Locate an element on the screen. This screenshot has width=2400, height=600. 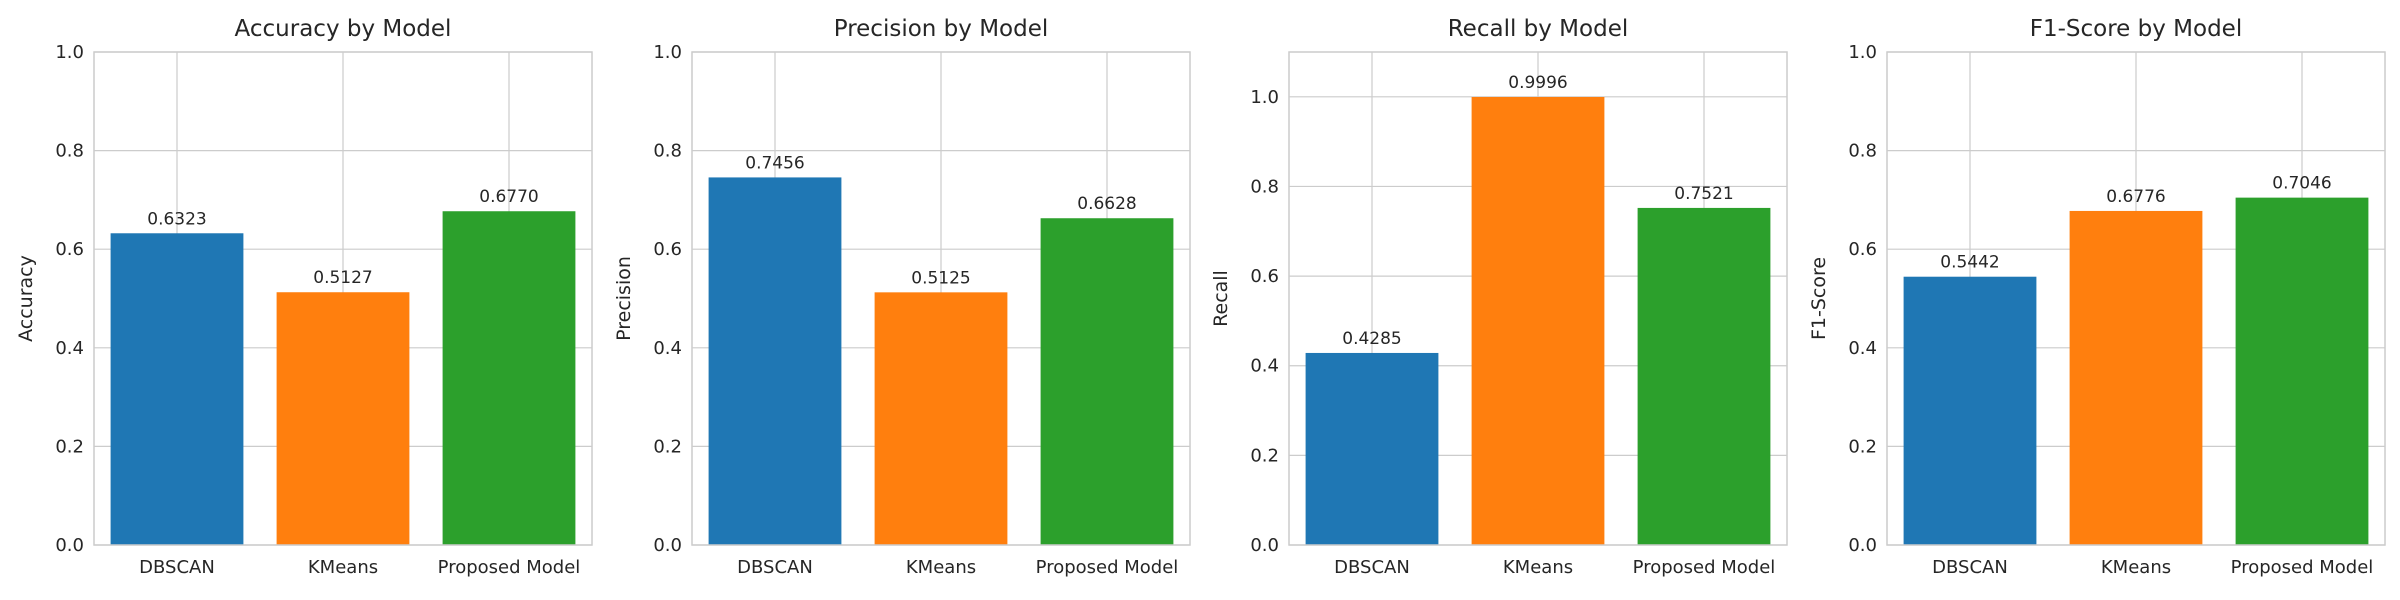
bar-value-label: 0.6770 is located at coordinates (508, 197).